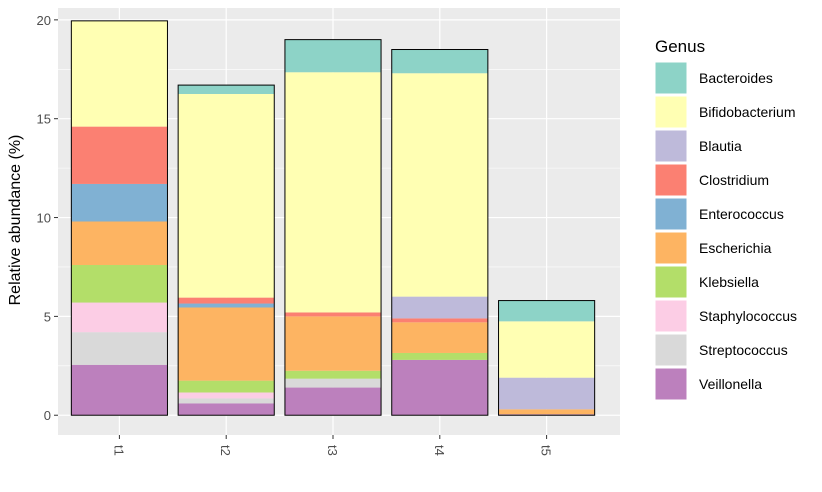 The width and height of the screenshot is (822, 492). I want to click on legend-label: Streptococcus, so click(743, 350).